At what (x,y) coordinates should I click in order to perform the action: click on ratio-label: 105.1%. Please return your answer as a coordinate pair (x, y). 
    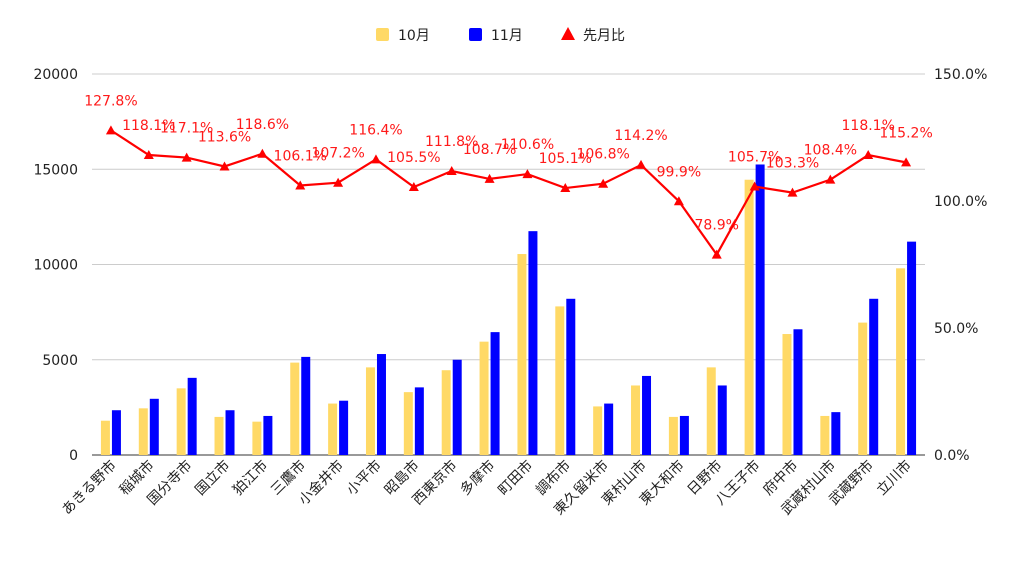
    Looking at the image, I should click on (565, 159).